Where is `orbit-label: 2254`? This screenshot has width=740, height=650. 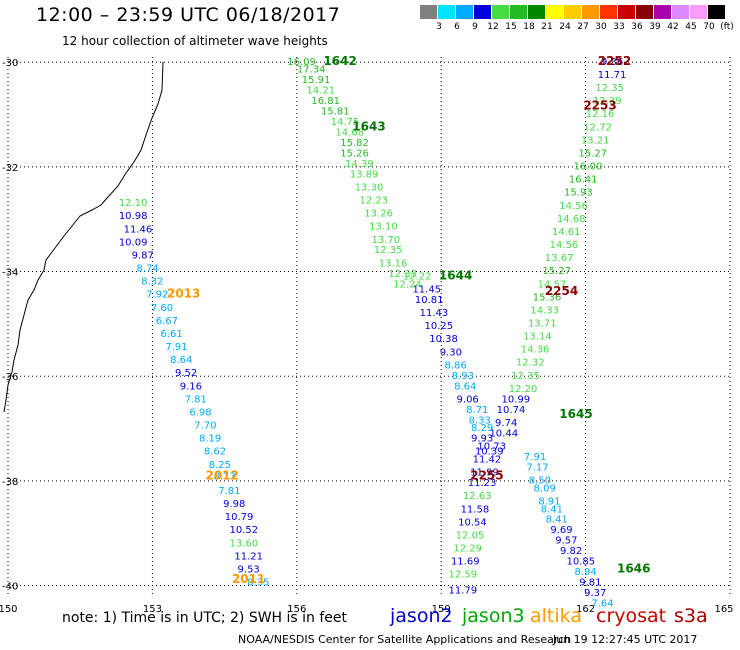 orbit-label: 2254 is located at coordinates (561, 291).